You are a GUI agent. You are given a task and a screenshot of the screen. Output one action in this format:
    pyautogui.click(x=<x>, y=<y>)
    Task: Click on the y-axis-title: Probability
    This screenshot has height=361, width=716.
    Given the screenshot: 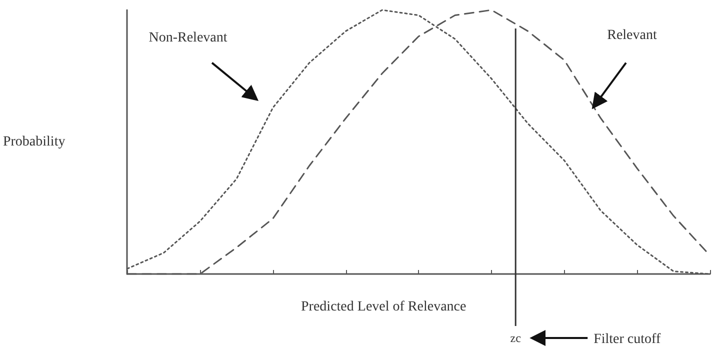 What is the action you would take?
    pyautogui.click(x=34, y=142)
    